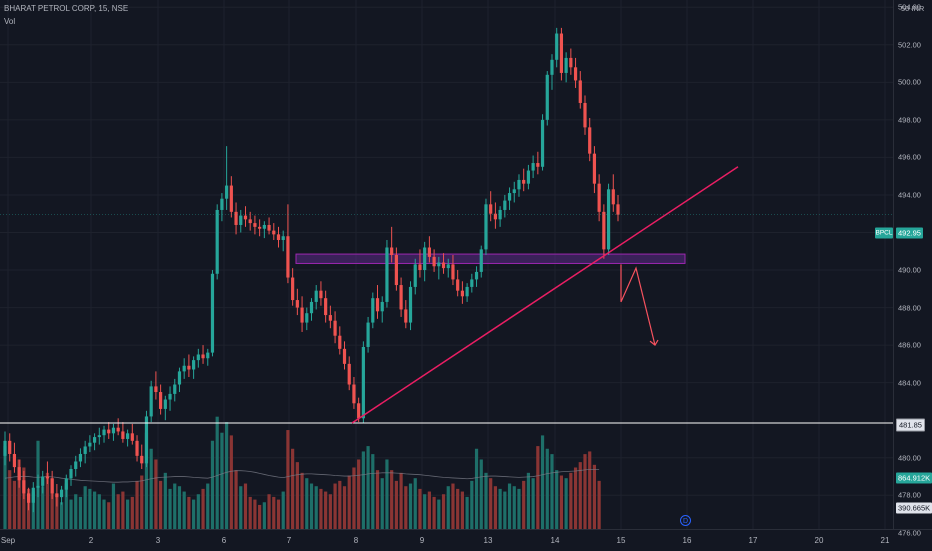  Describe the element at coordinates (909, 233) in the screenshot. I see `last-price-badge: 492.95` at that location.